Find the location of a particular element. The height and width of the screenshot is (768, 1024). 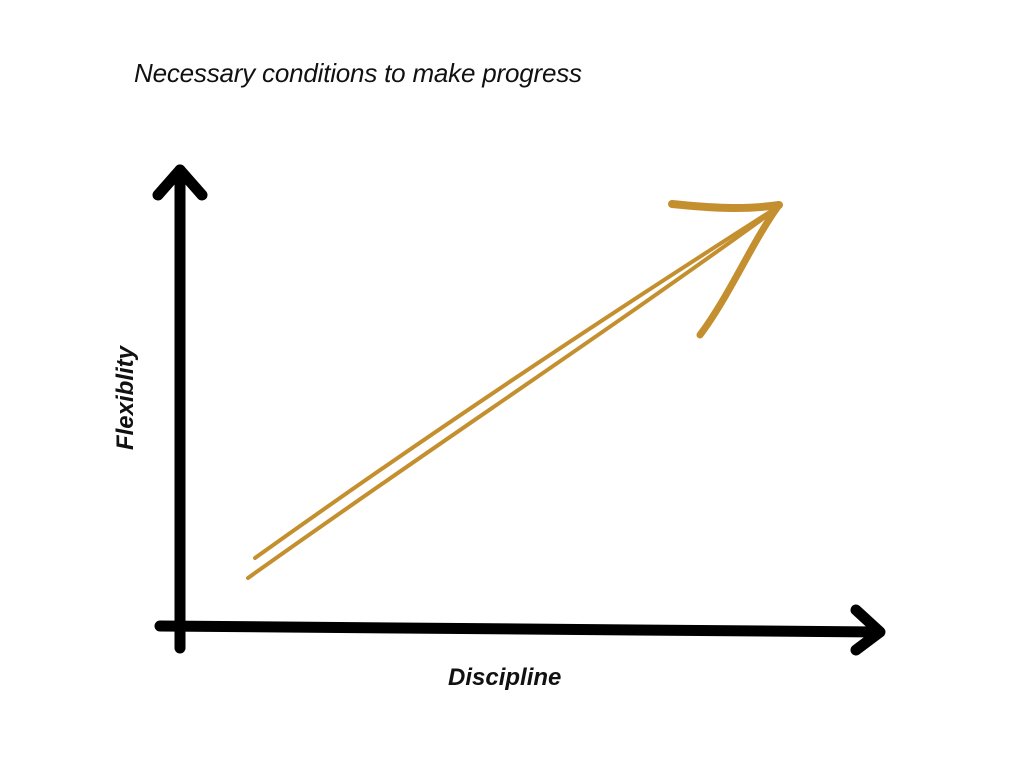

diagram-title: Necessary conditions to make progress is located at coordinates (358, 73).